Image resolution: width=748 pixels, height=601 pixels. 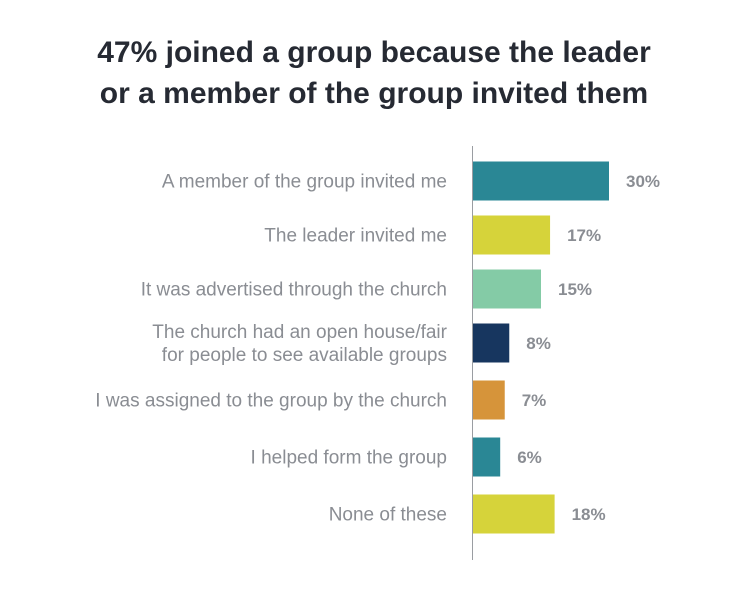 What do you see at coordinates (534, 400) in the screenshot?
I see `value-label-5: 7%` at bounding box center [534, 400].